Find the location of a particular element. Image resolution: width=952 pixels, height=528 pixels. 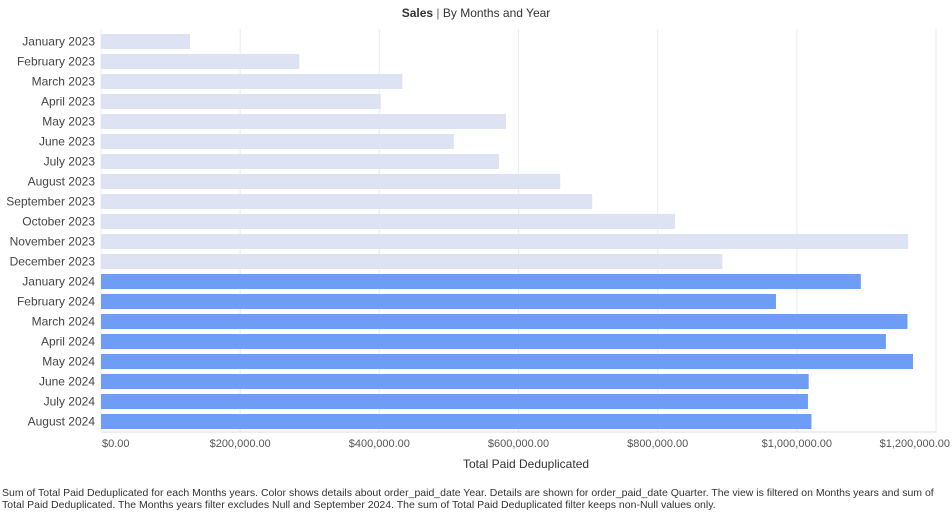

y-tick-label: April 2023 is located at coordinates (68, 102).